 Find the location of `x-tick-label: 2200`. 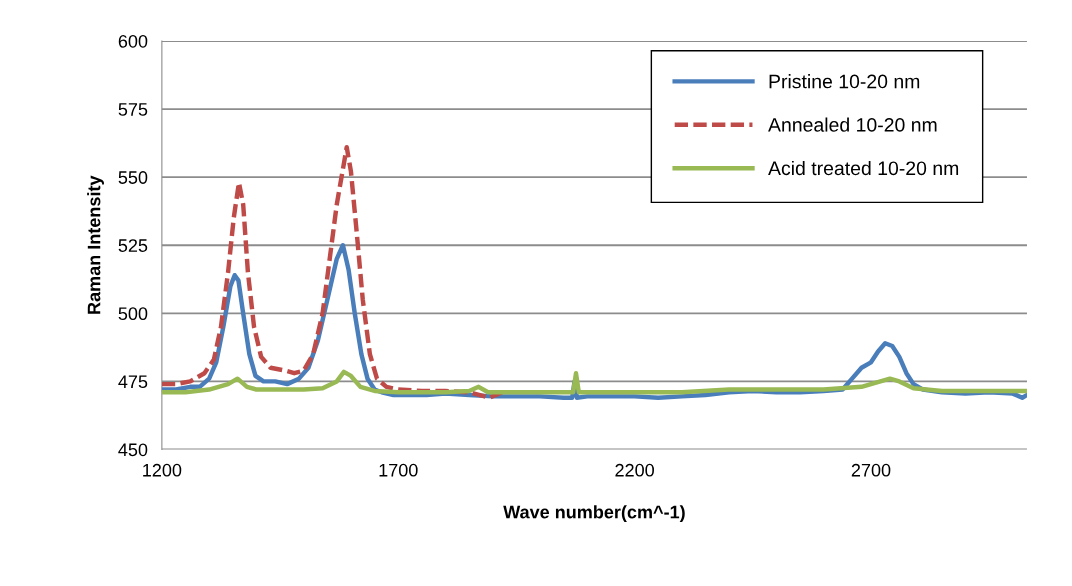

x-tick-label: 2200 is located at coordinates (634, 470).